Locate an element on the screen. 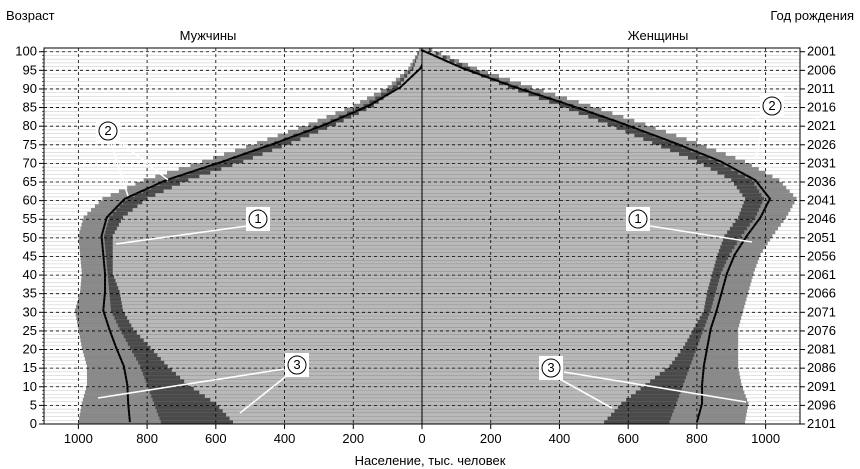 This screenshot has width=860, height=469. year-tick-label: 2061 is located at coordinates (821, 274).